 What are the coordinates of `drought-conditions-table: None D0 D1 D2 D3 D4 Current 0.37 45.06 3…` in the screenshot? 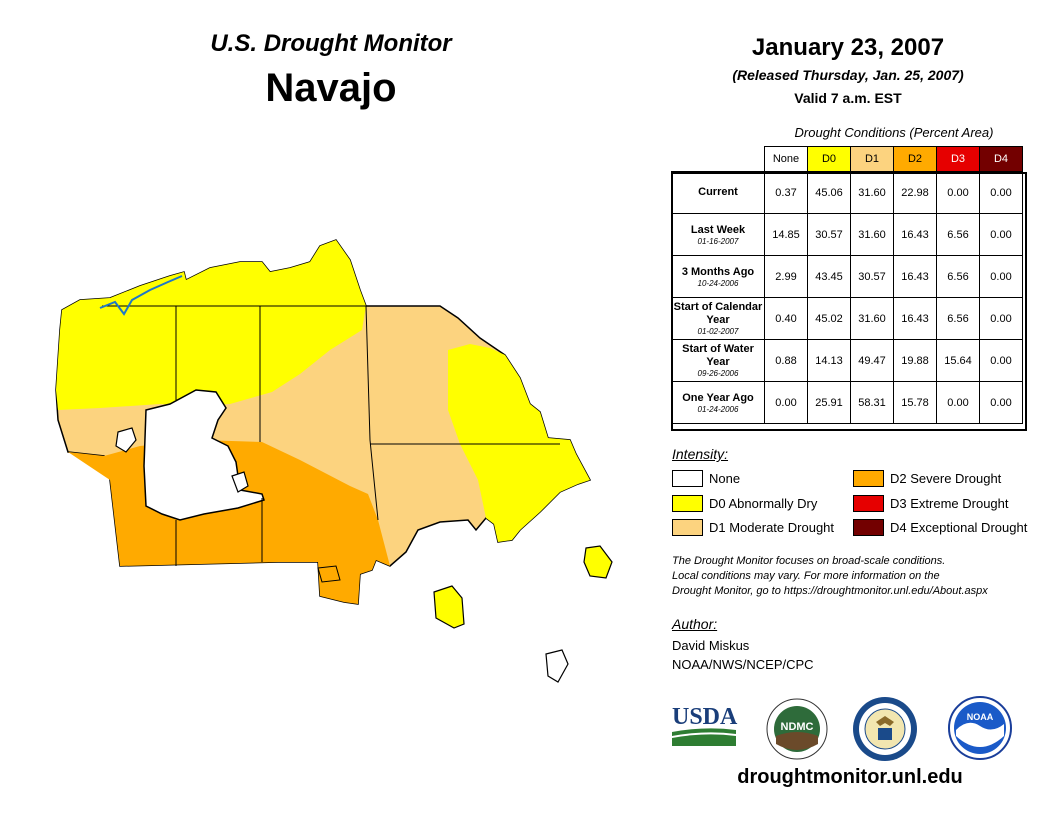 It's located at (847, 285).